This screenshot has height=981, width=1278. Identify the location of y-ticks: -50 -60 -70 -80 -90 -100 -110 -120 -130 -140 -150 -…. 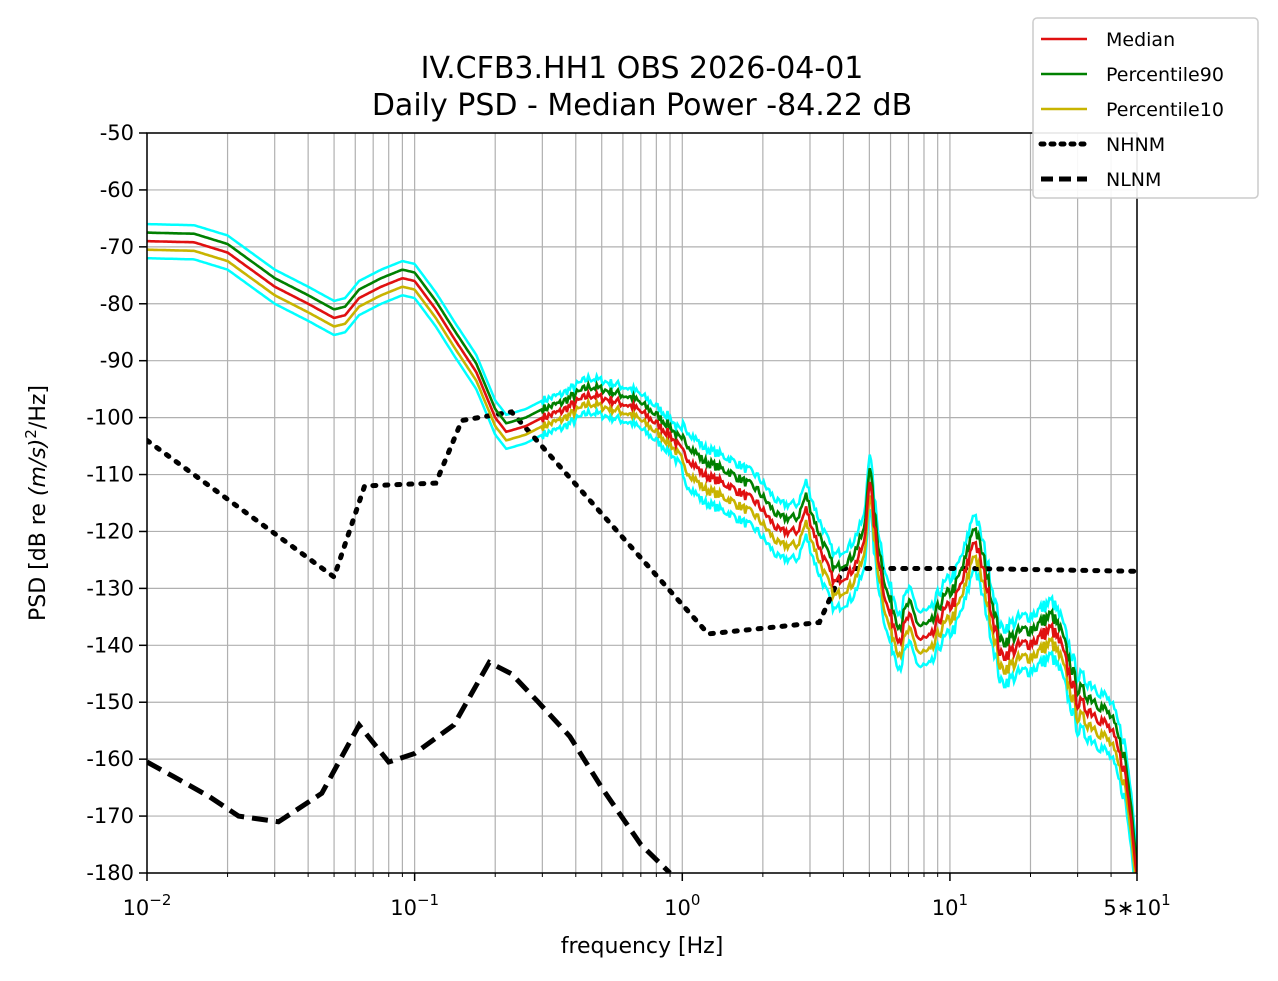
(116, 503).